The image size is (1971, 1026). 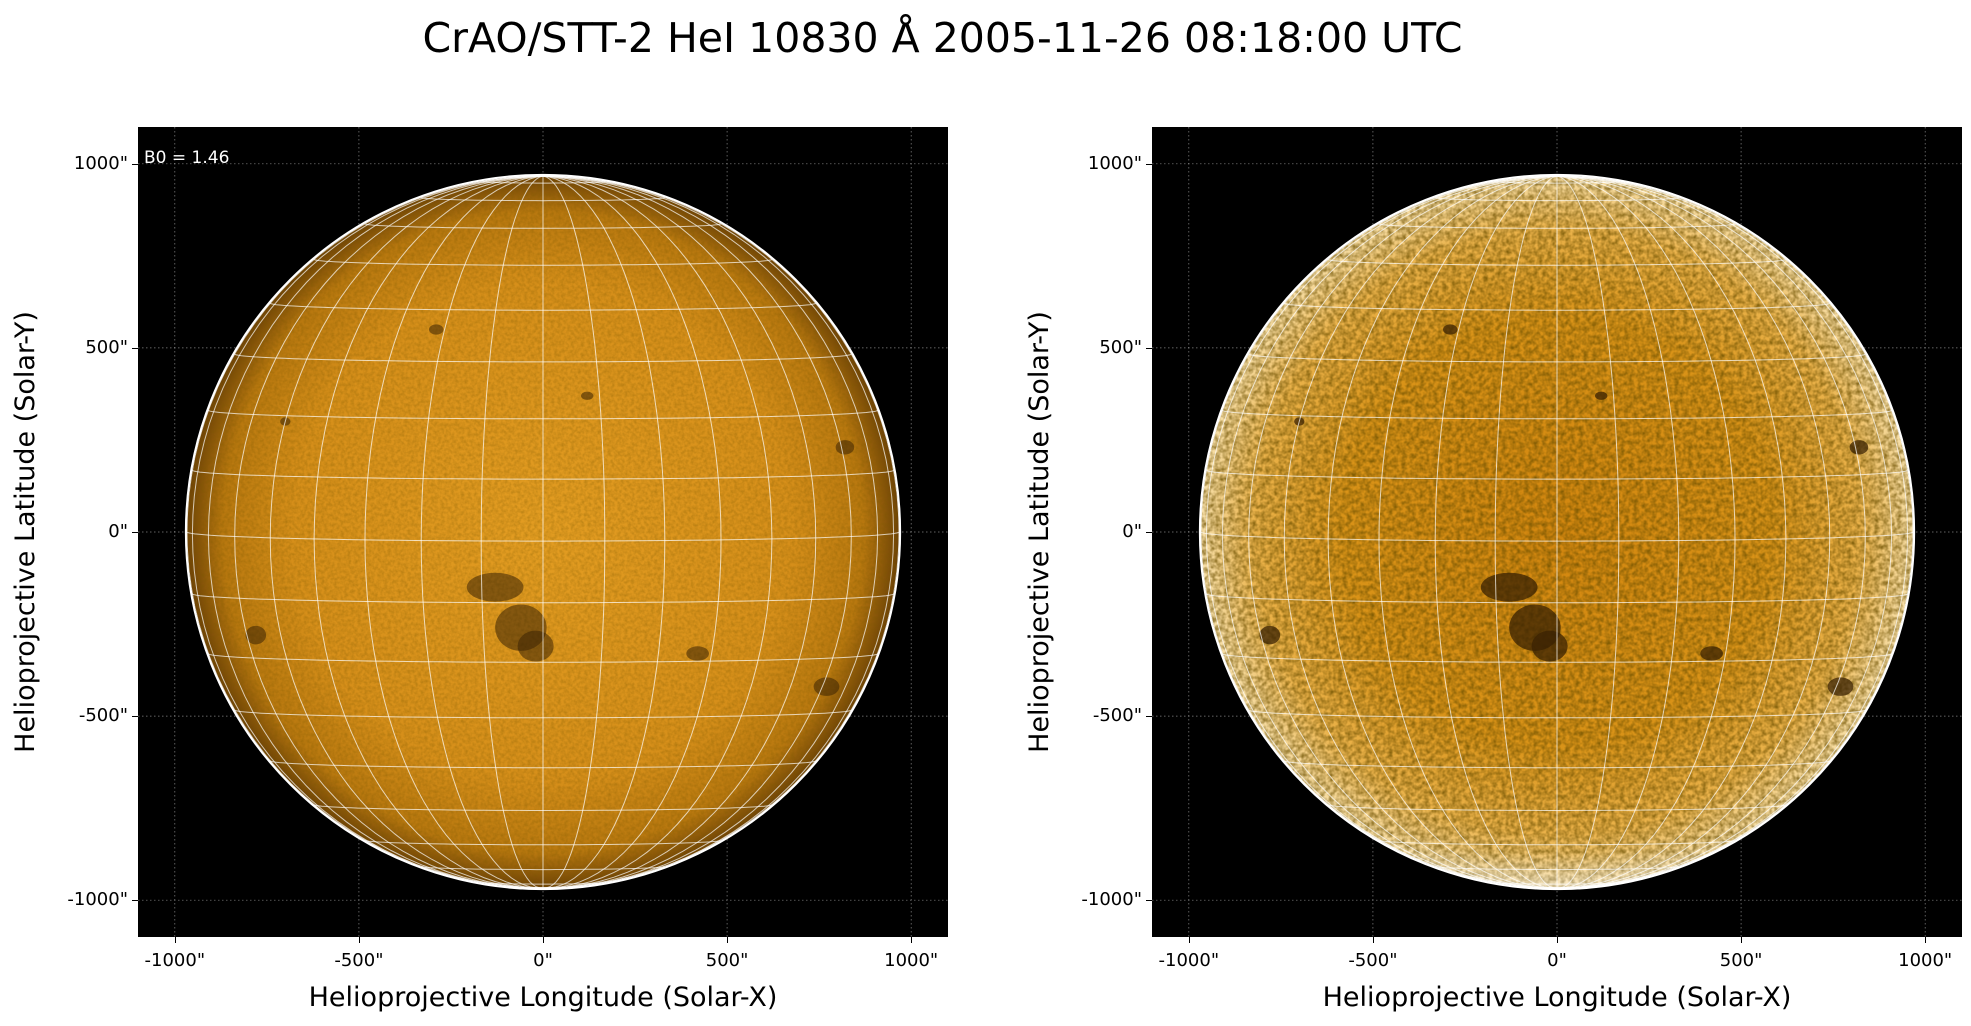 What do you see at coordinates (543, 997) in the screenshot?
I see `x-axis-label-left: Helioprojective Longitude (Solar-X)` at bounding box center [543, 997].